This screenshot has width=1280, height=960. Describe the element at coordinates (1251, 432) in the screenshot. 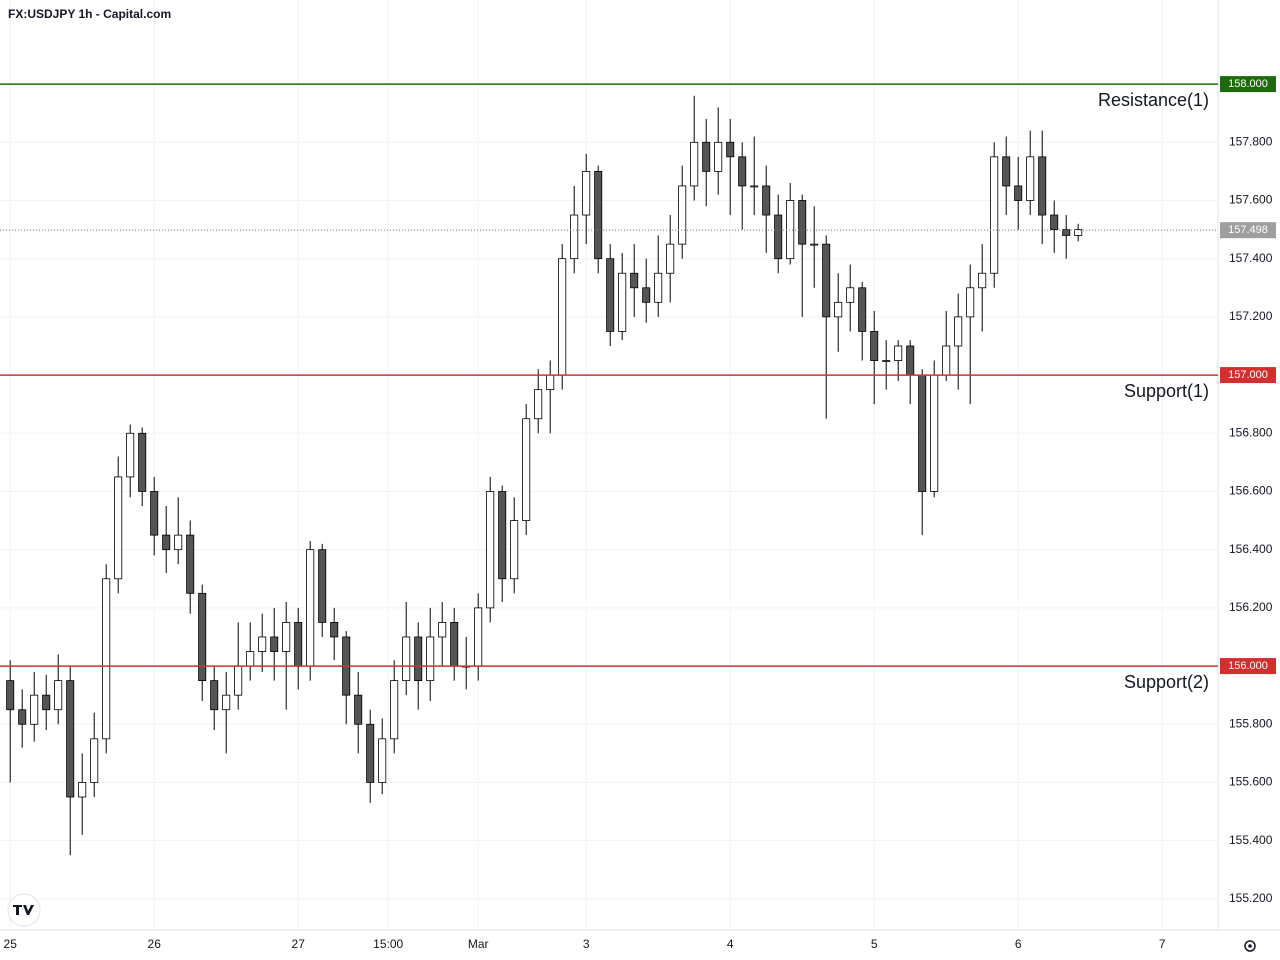

I see `y-tick-label: 156.800` at that location.